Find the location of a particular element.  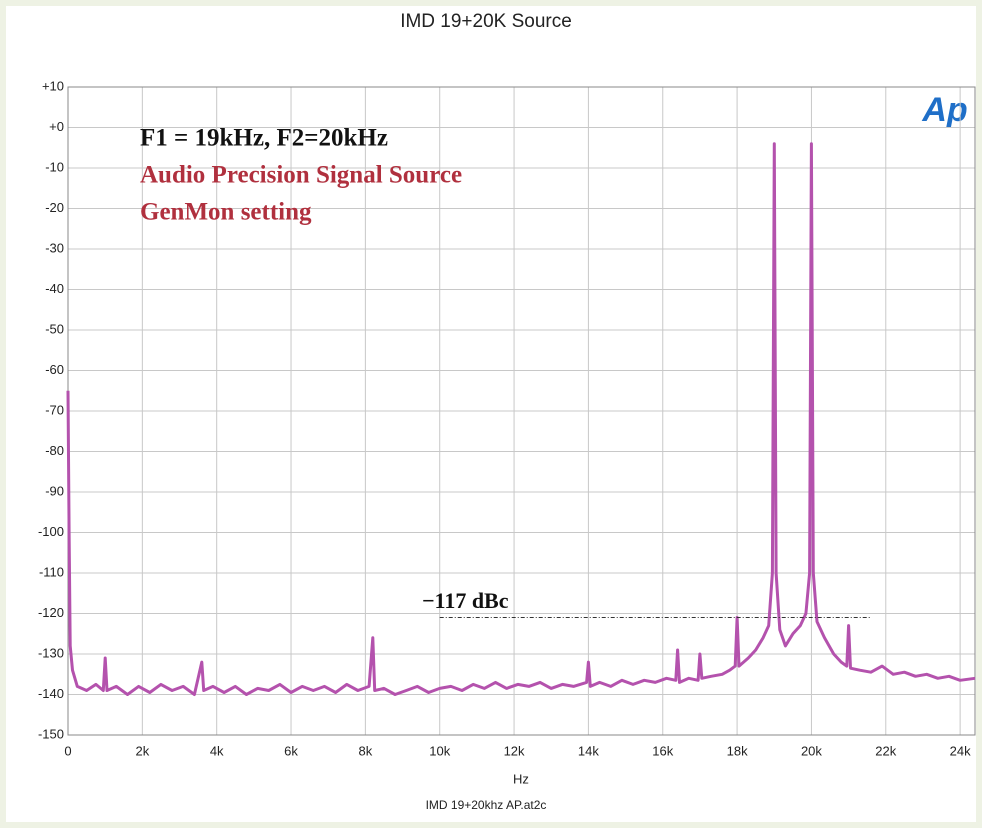

y-tick-label: -80 is located at coordinates (54, 450).